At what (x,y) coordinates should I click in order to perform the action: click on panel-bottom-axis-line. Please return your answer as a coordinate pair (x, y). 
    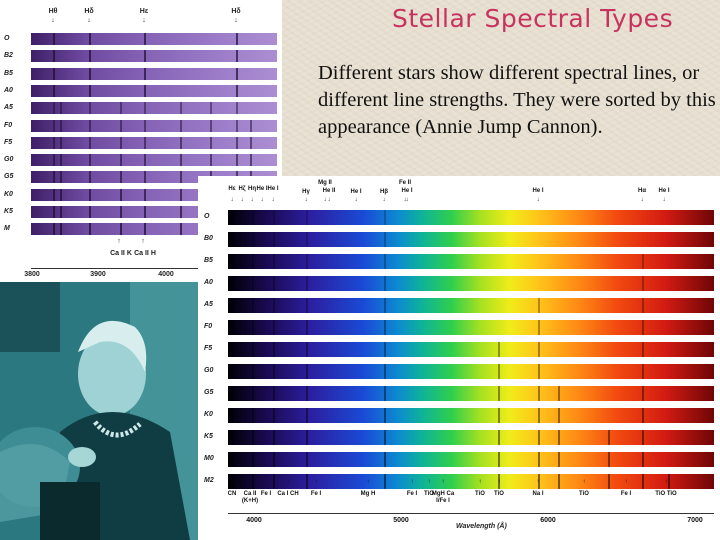
    Looking at the image, I should click on (471, 513).